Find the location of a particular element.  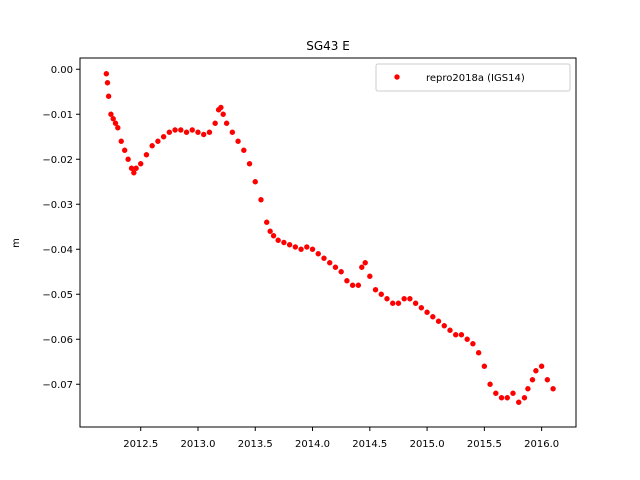

y-tick-label: −0.01 is located at coordinates (57, 115).